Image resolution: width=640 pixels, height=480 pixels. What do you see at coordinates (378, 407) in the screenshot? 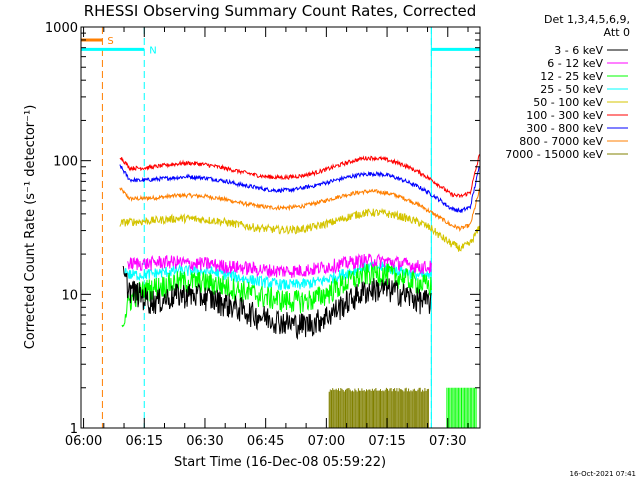
I see `series-bursts-7000-15000kev` at bounding box center [378, 407].